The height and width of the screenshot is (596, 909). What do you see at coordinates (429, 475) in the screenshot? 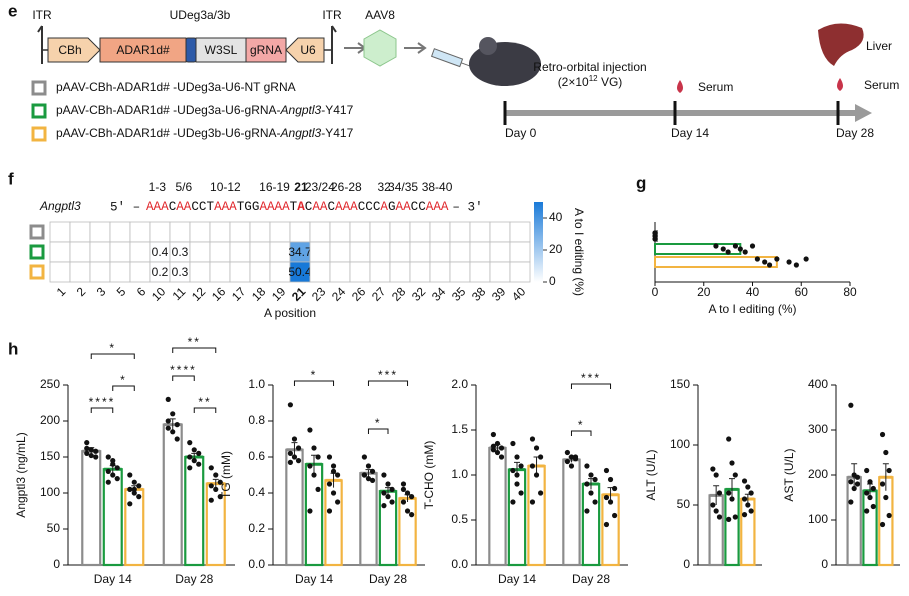
I see `y-axis-label: T-CHO (mM)` at bounding box center [429, 475].